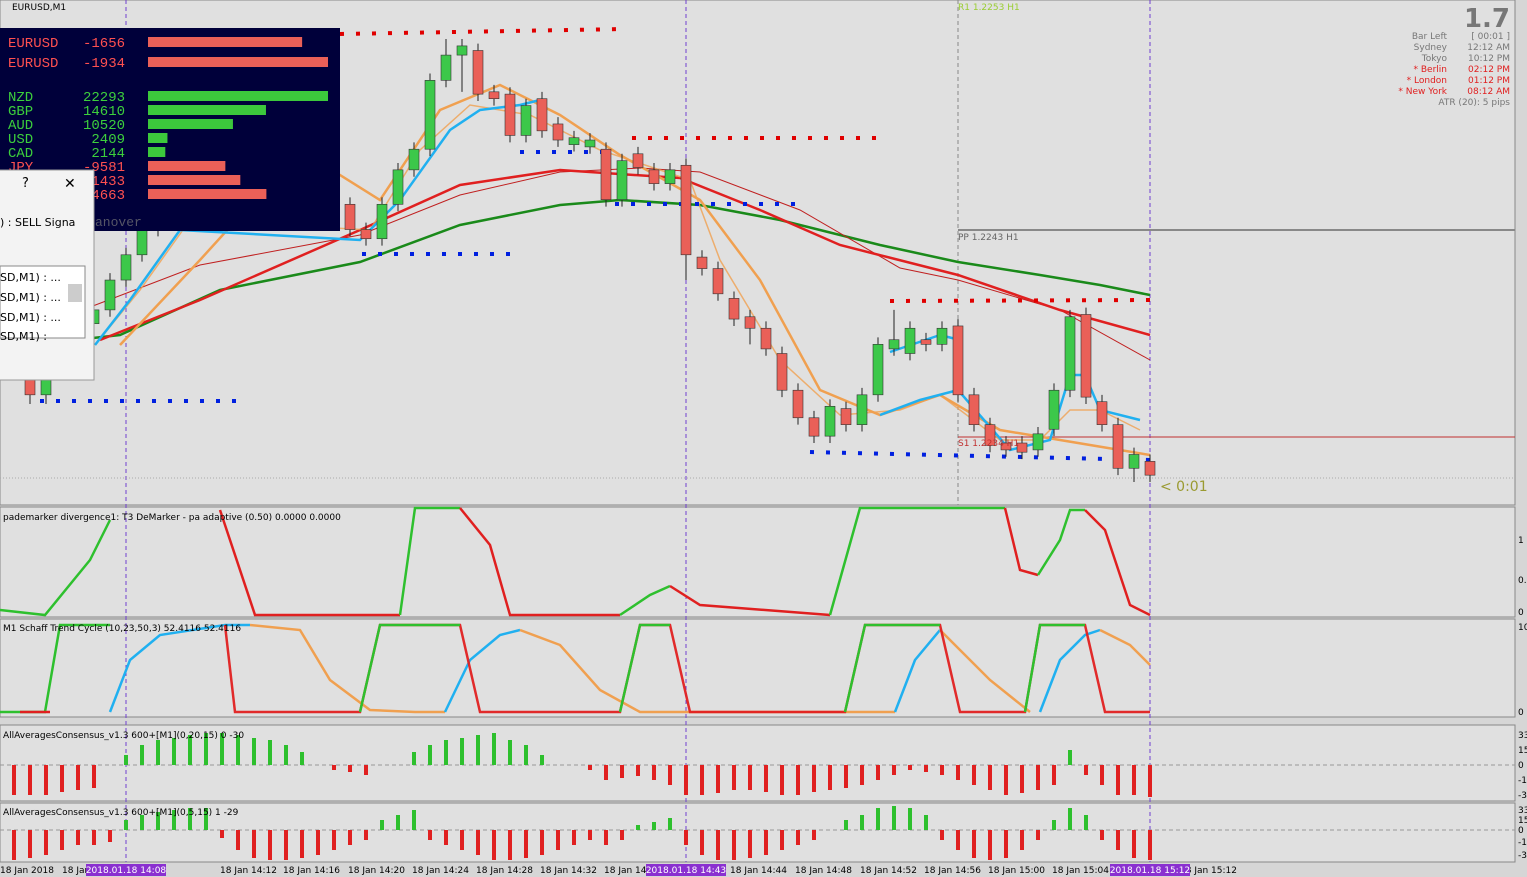 The image size is (1527, 877). I want to click on sub-pane, so click(758, 668).